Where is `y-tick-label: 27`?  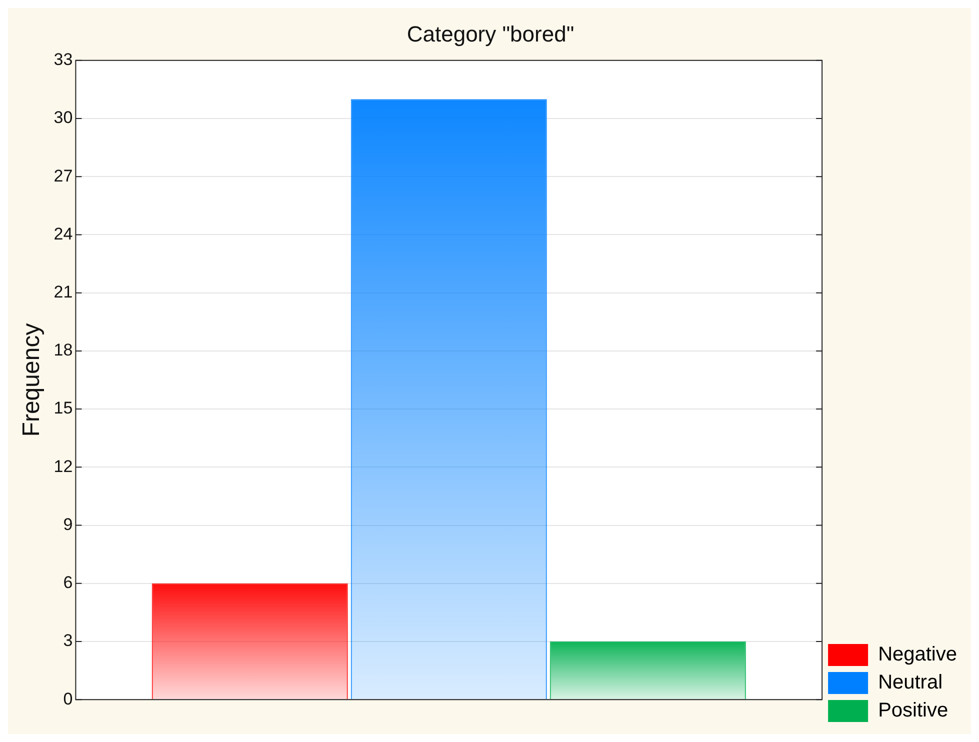
y-tick-label: 27 is located at coordinates (63, 176).